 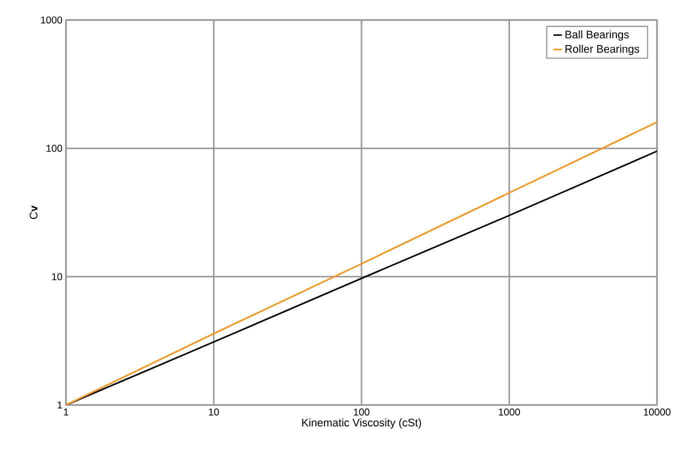 I want to click on y-tick-label: 100, so click(x=54, y=148).